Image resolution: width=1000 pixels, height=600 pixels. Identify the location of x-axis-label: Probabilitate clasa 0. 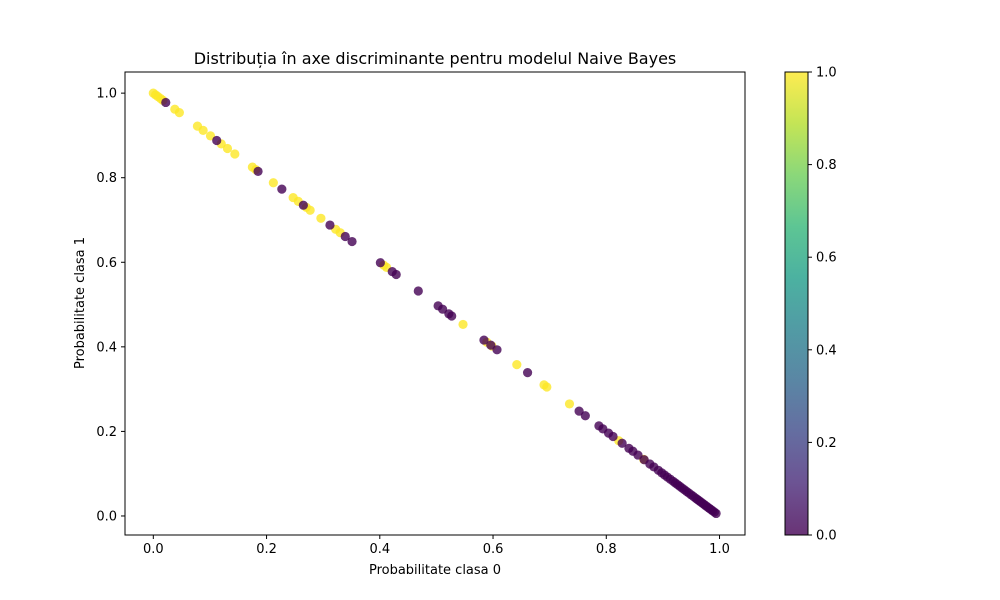
(435, 570).